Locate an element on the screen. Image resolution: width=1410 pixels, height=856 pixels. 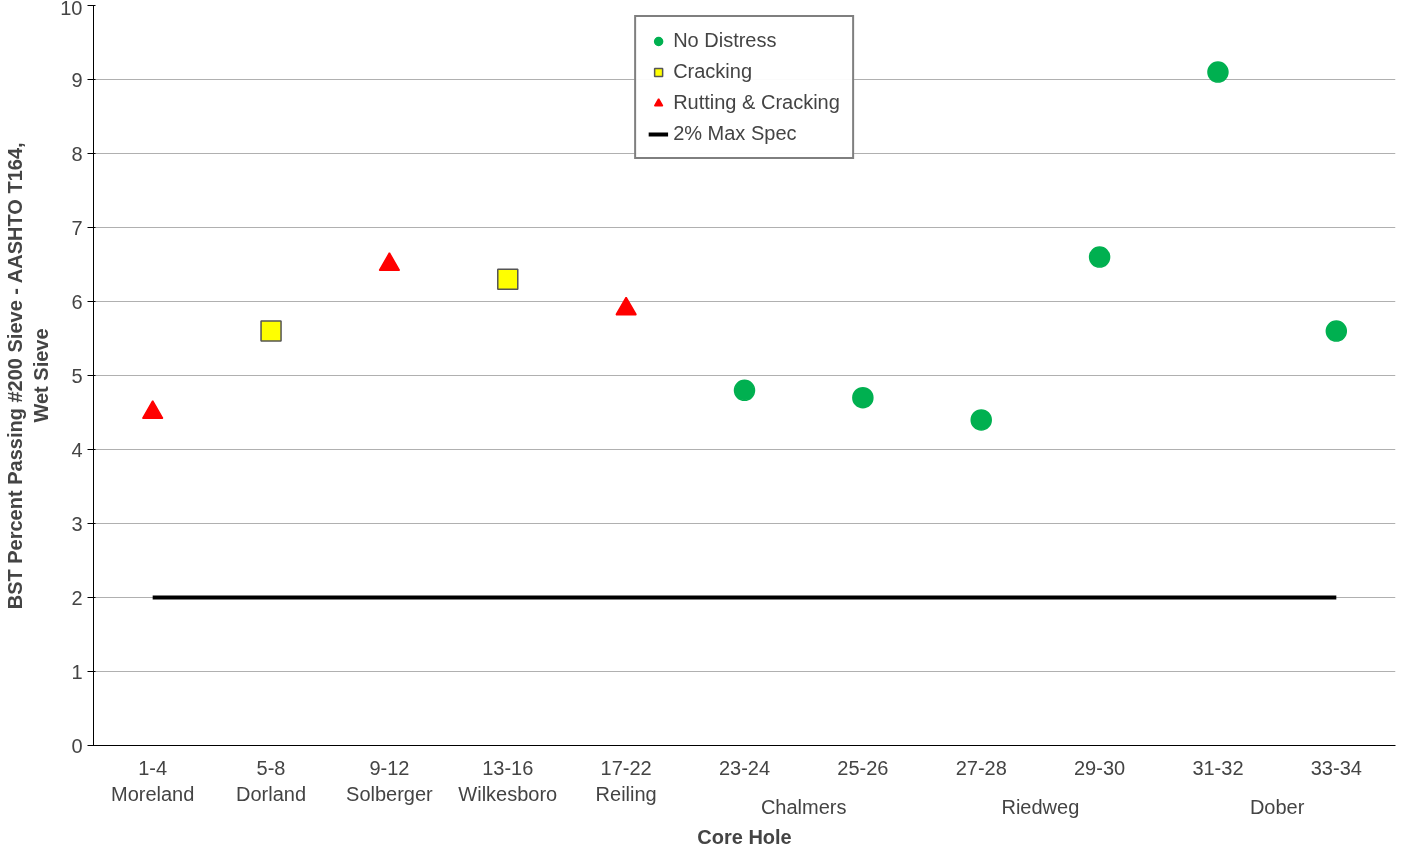
legend-label: Rutting & Cracking is located at coordinates (756, 102).